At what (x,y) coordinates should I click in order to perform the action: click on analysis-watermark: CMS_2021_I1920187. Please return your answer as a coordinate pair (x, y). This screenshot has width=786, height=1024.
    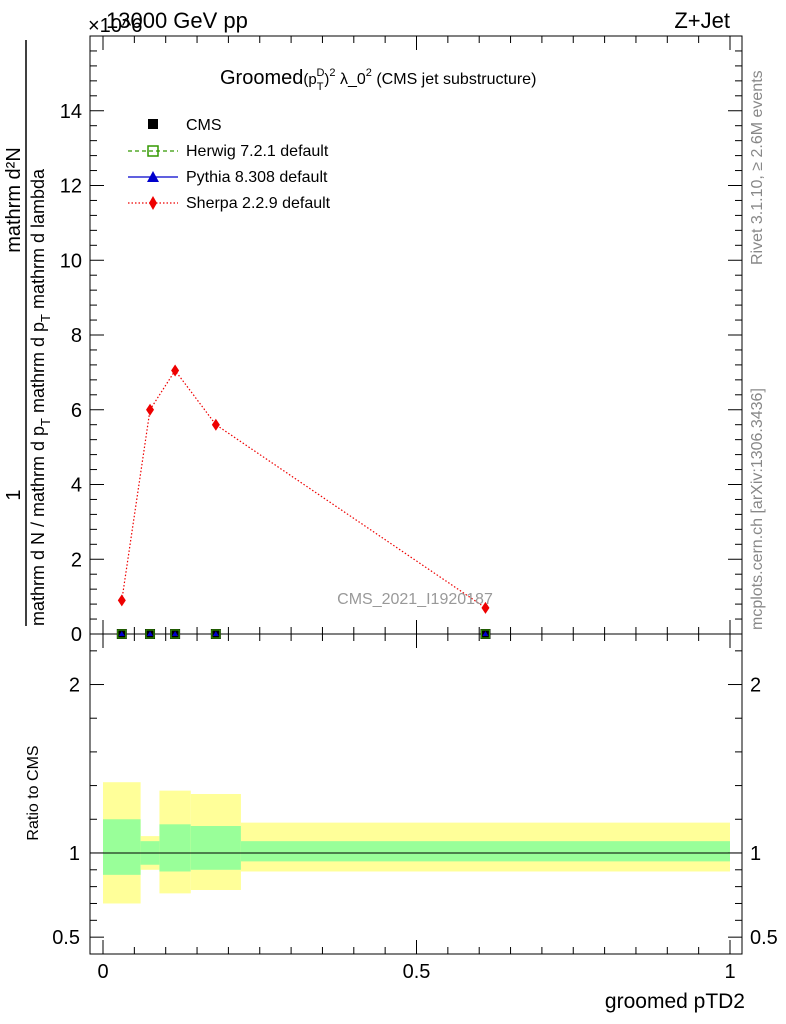
    Looking at the image, I should click on (415, 599).